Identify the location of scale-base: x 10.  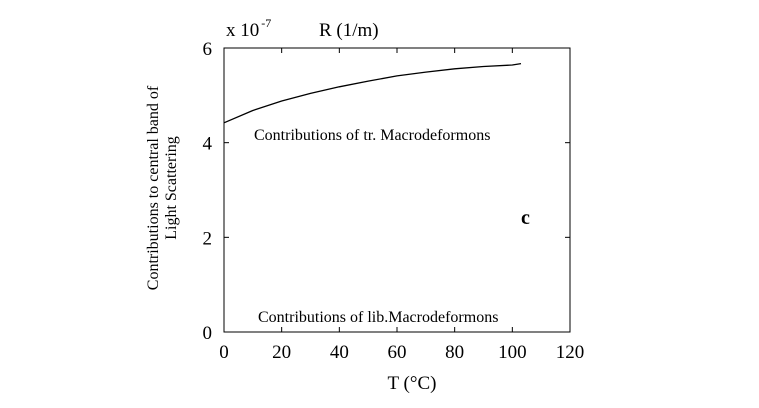
(242, 30).